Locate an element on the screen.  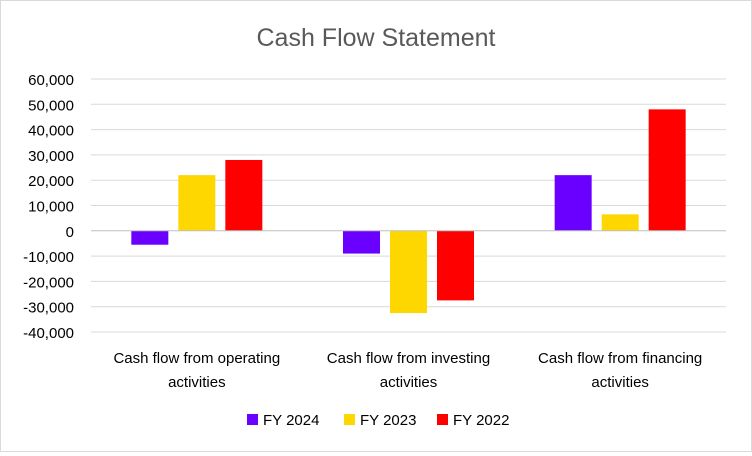
legend-label: FY 2024 is located at coordinates (291, 420).